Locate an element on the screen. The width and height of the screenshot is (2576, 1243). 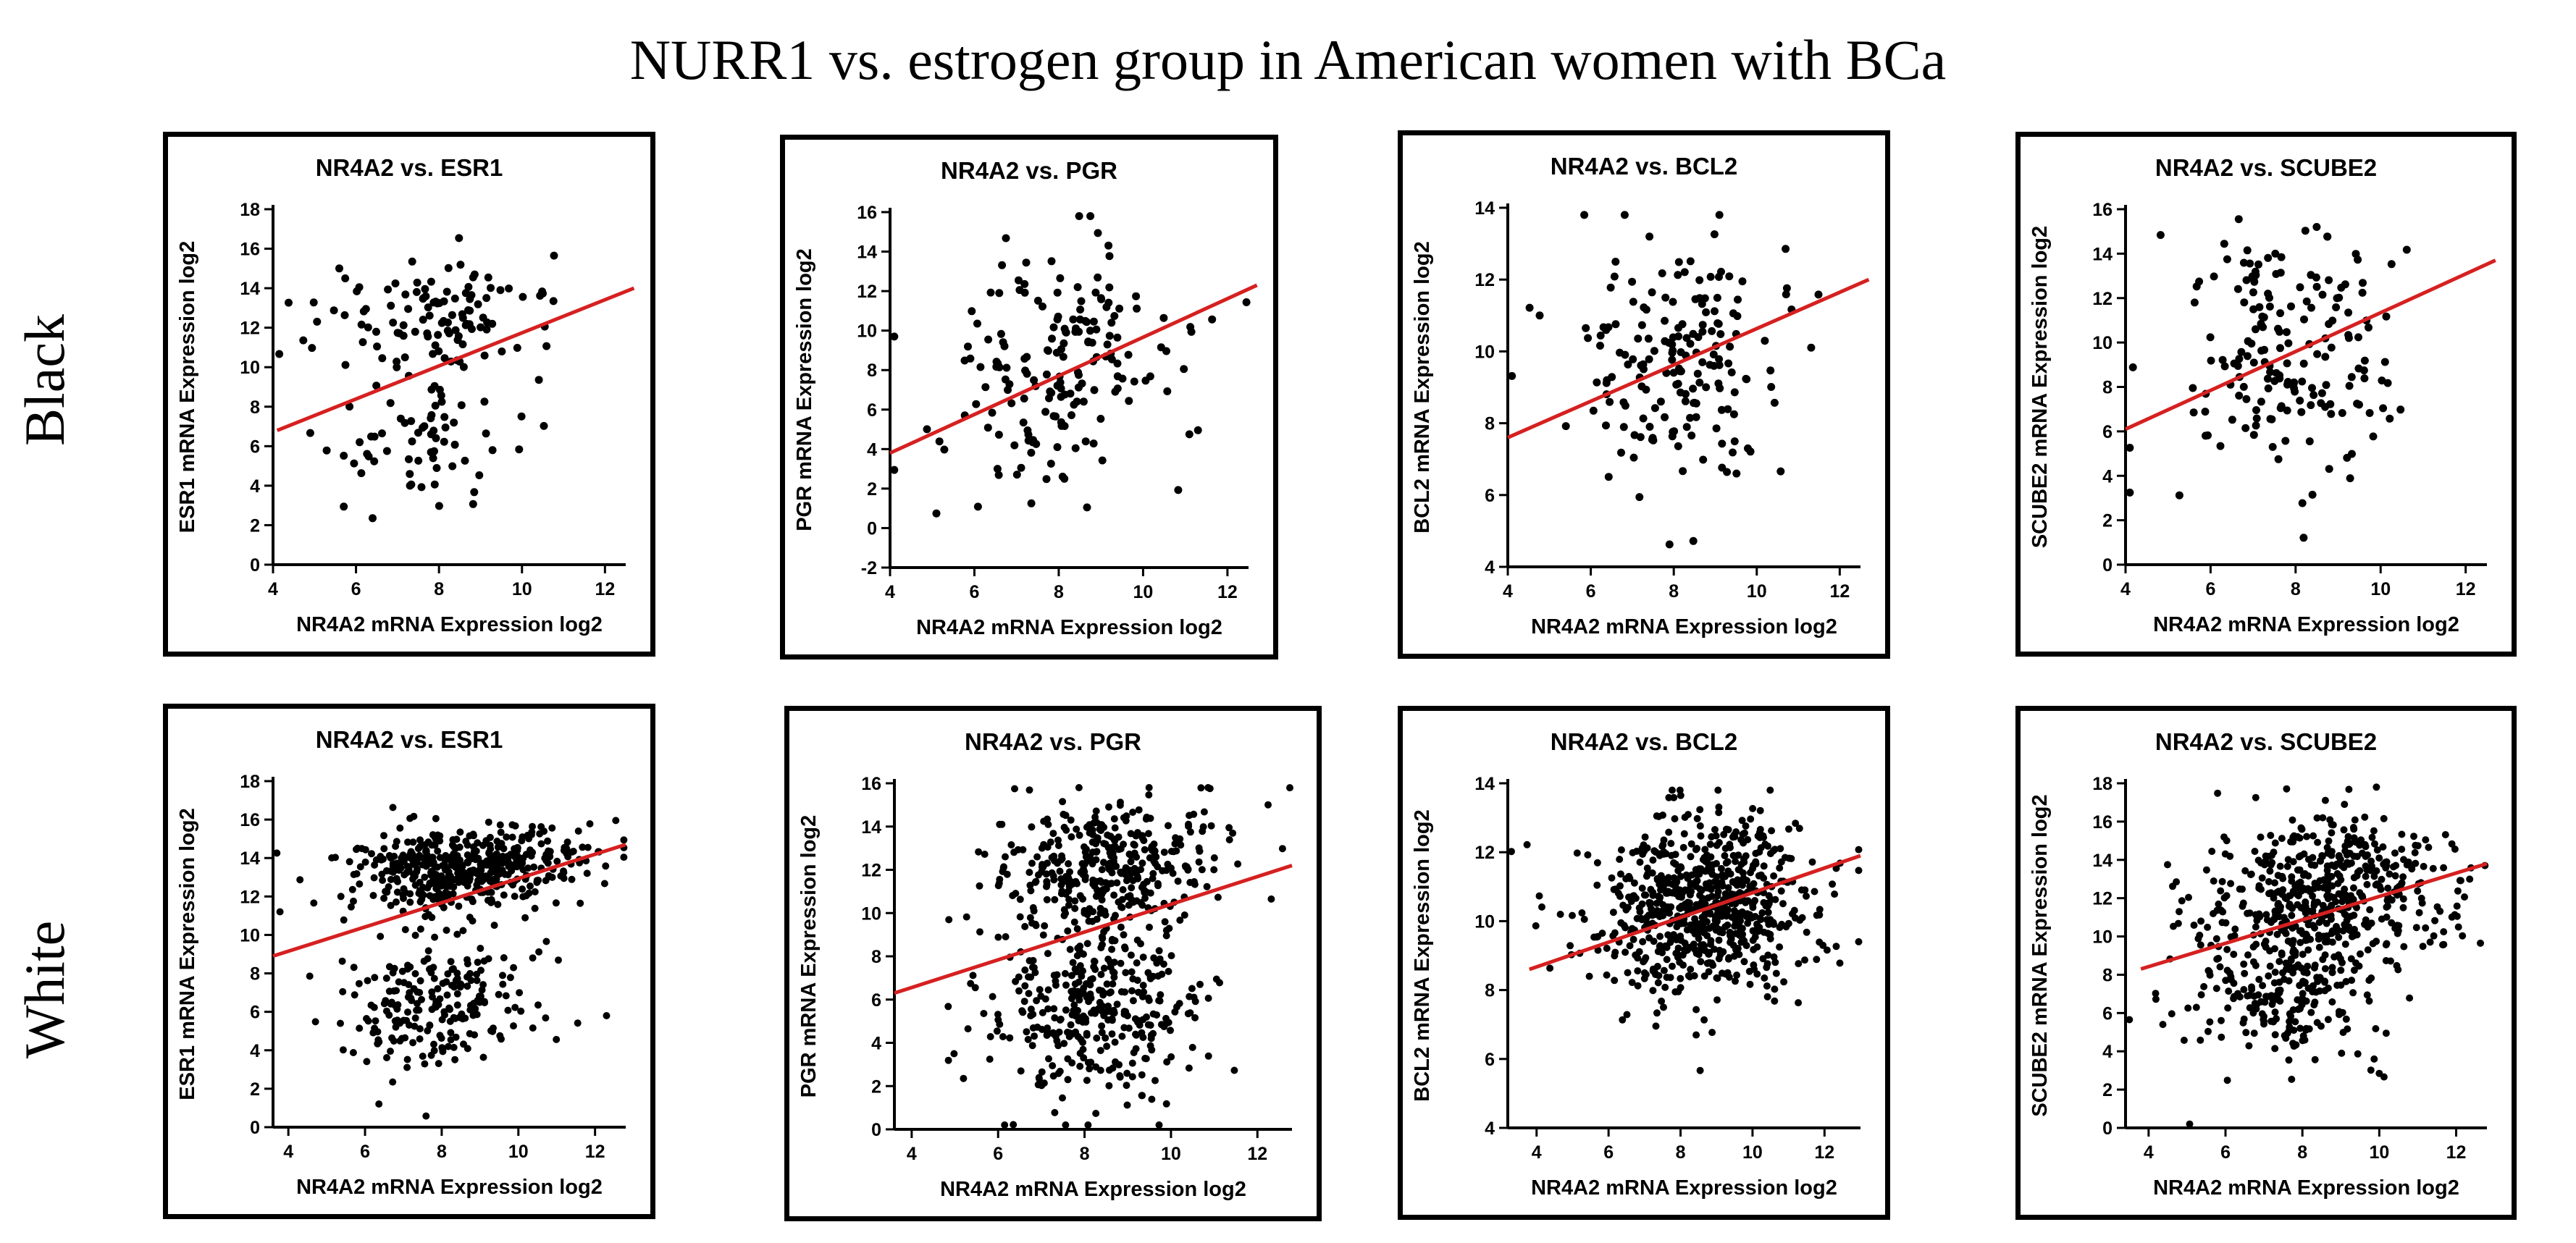
y-tick-label: 2 is located at coordinates (2107, 1090).